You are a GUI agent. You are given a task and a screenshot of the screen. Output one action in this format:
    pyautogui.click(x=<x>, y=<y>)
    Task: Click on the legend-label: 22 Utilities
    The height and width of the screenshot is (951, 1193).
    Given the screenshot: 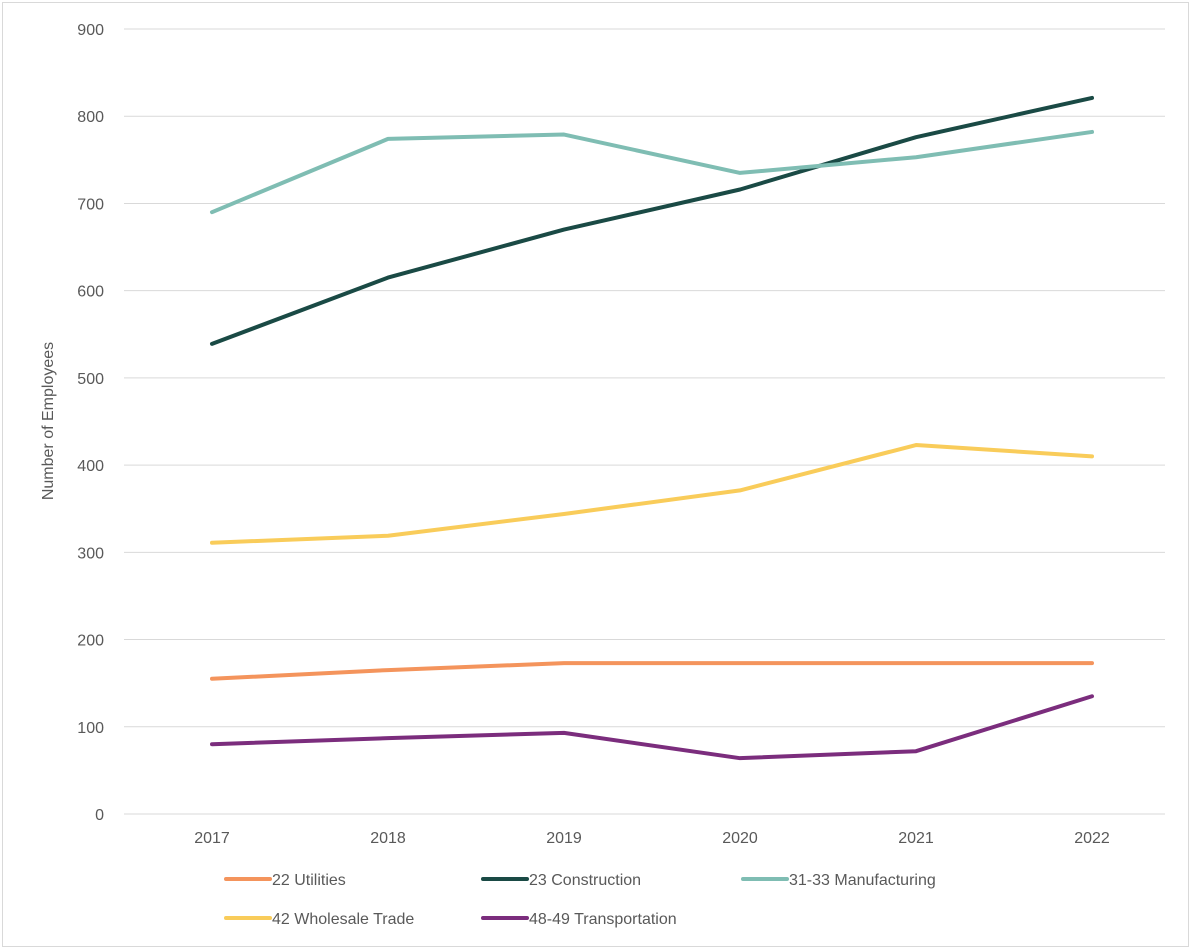 What is the action you would take?
    pyautogui.click(x=309, y=880)
    